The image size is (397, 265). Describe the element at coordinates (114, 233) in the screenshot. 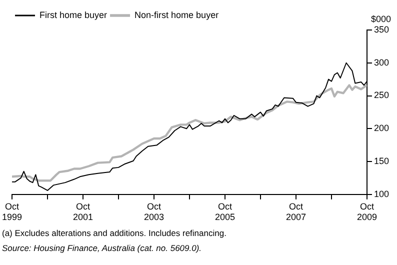

I see `text: (a) Excludes alterations and additions. Includes refinancing.` at that location.